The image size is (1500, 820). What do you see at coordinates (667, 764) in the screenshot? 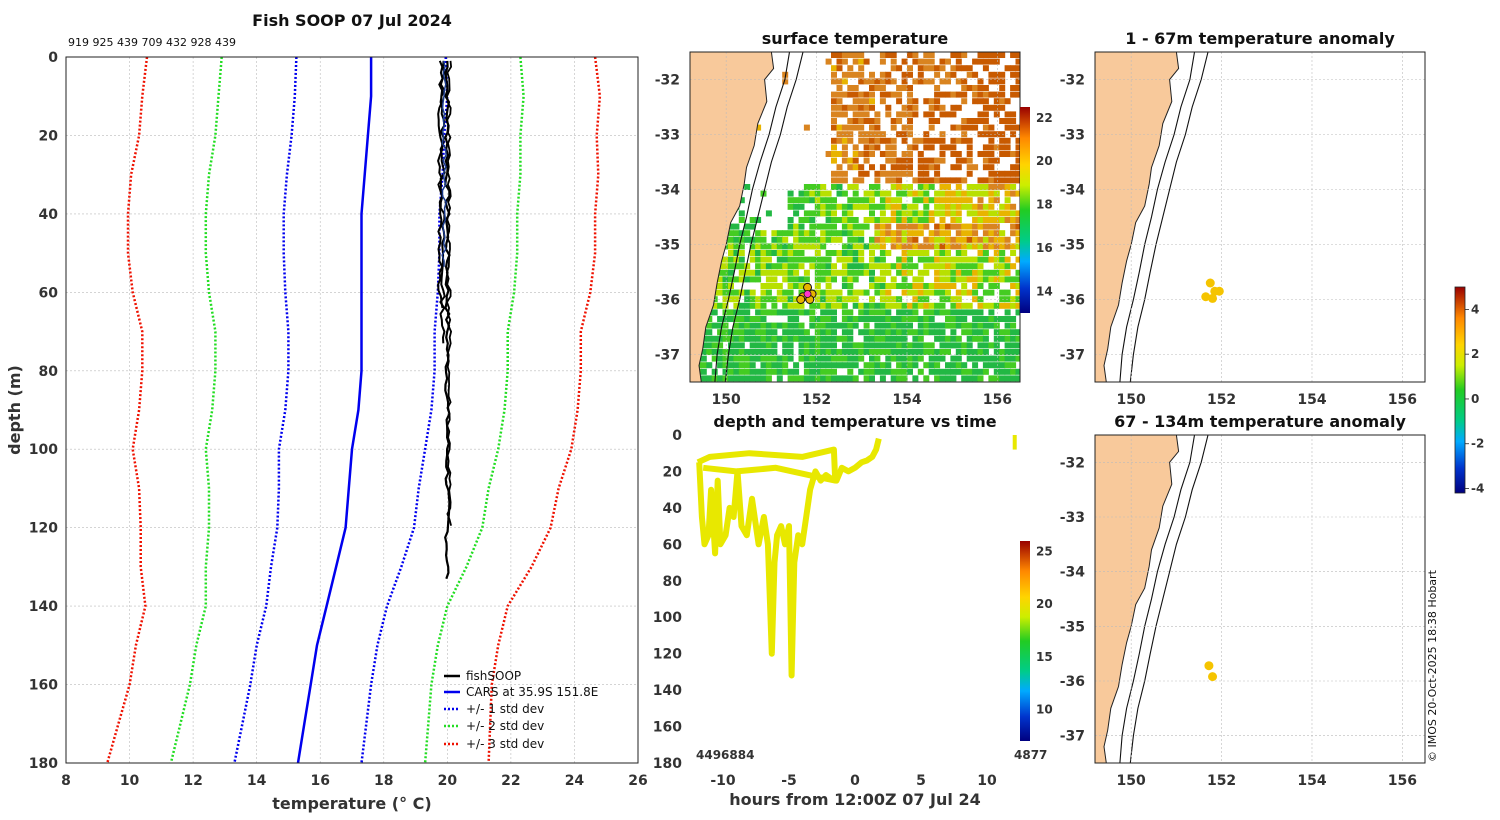
I see `depth-time-y-tick-label: 180` at bounding box center [667, 764].